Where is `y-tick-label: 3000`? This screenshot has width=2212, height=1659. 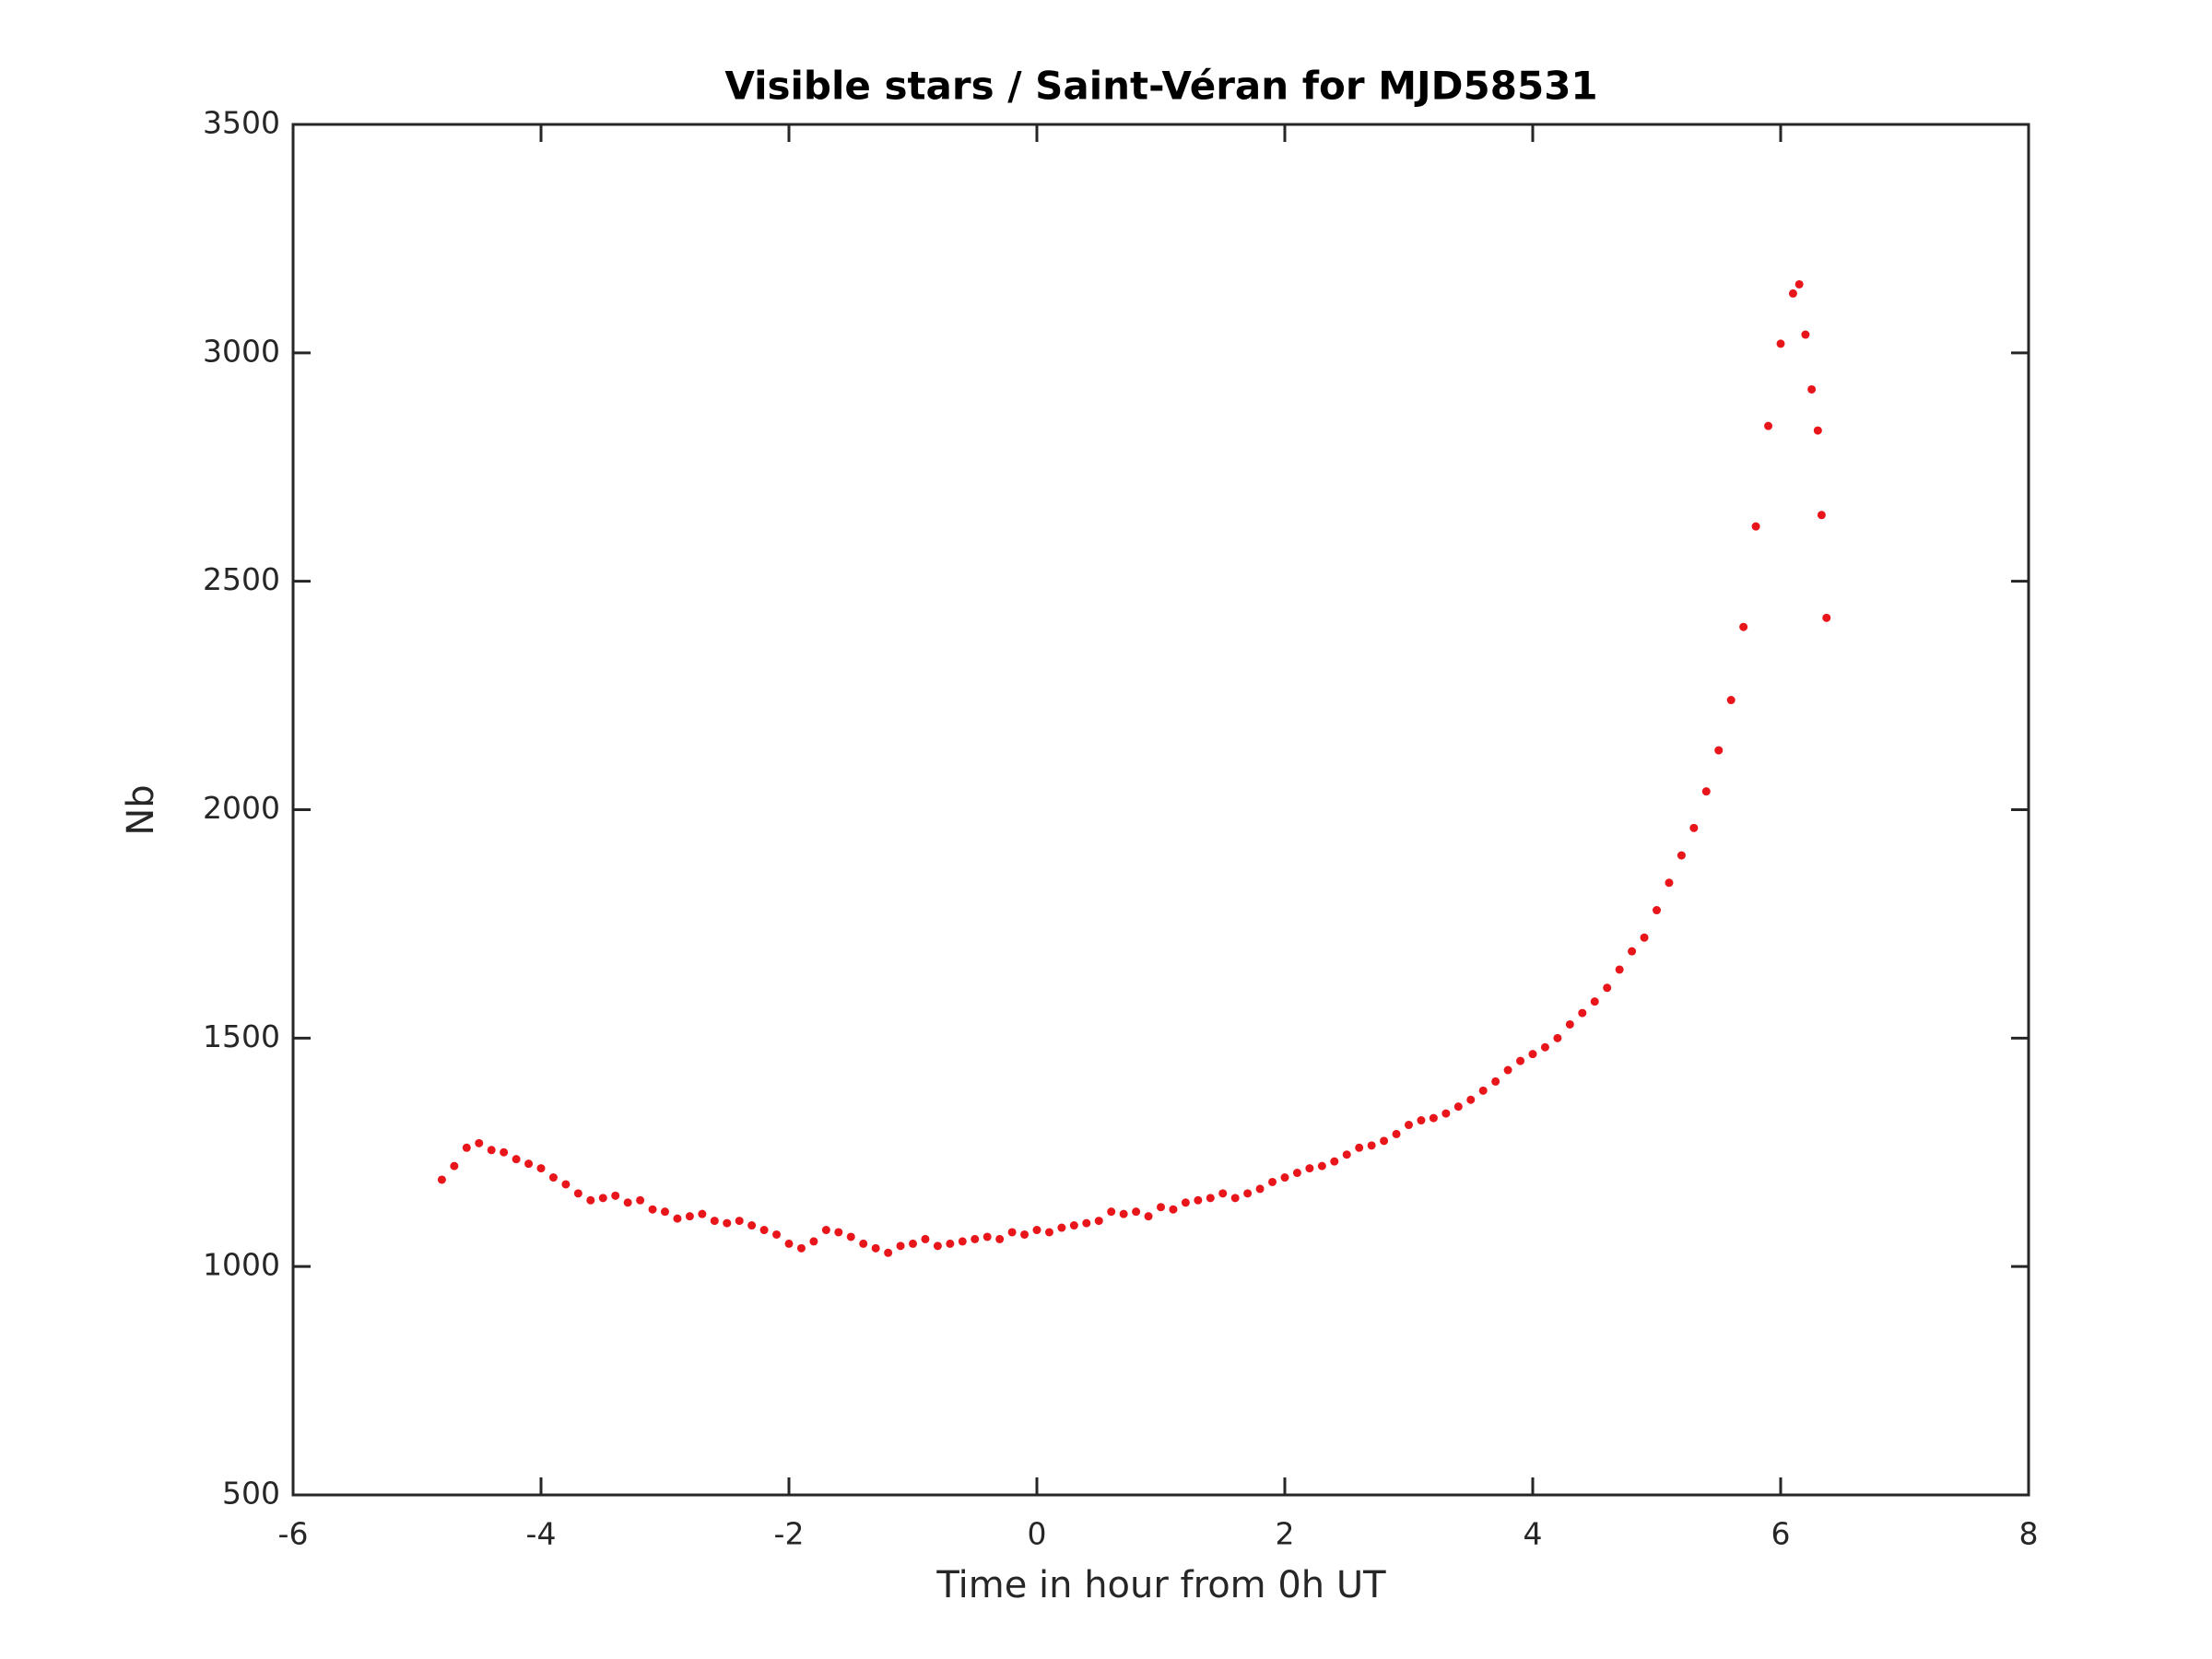 y-tick-label: 3000 is located at coordinates (241, 351).